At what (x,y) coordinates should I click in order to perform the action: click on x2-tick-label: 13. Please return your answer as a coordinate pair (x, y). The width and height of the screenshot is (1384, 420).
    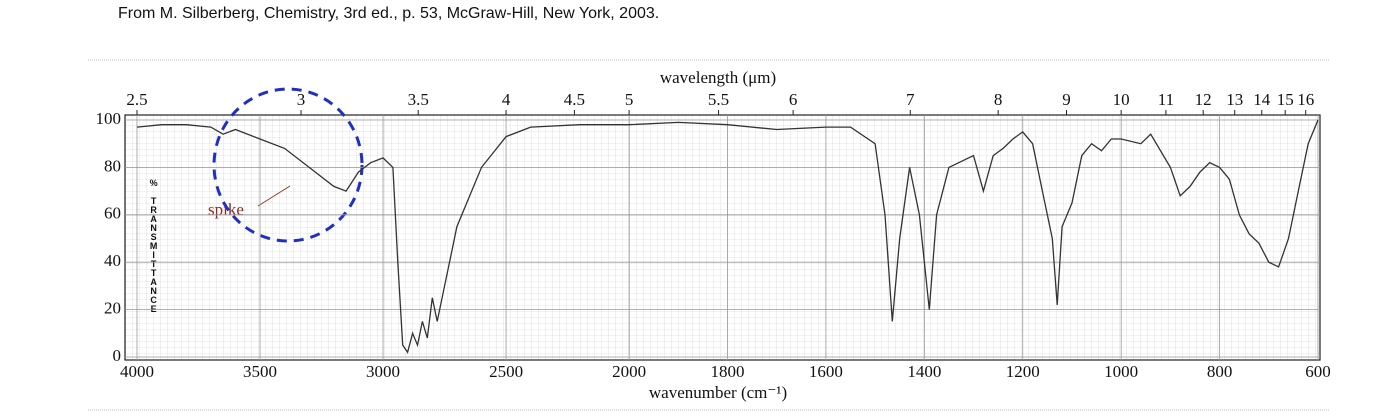
    Looking at the image, I should click on (1234, 99).